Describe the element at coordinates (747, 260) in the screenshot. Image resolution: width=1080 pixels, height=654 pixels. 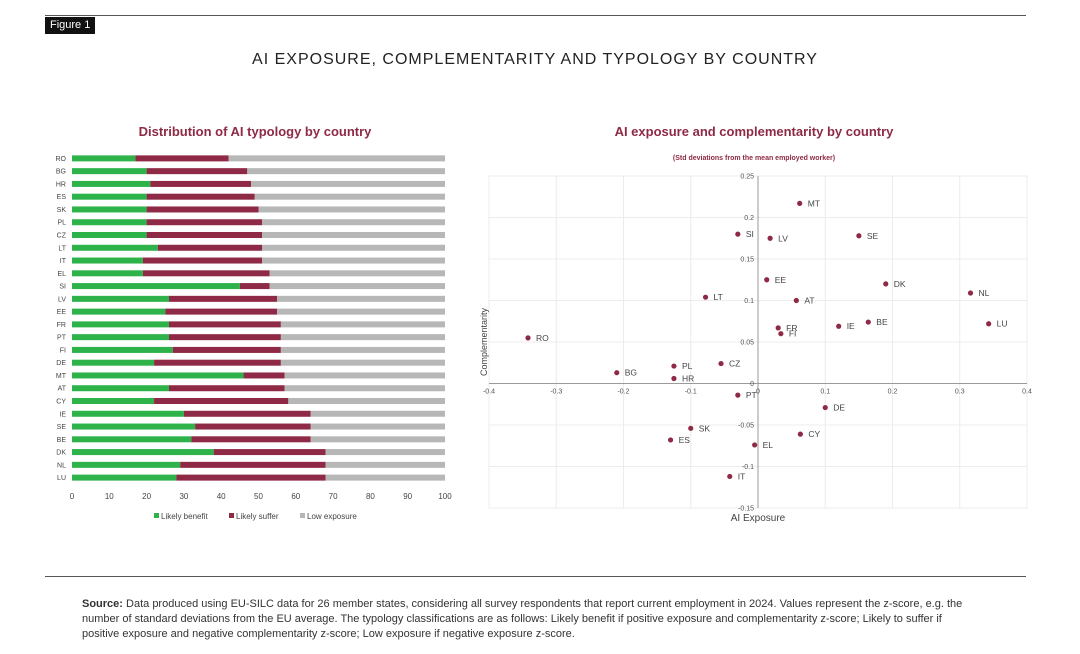
I see `scatter-y-tick-label: 0.15` at that location.